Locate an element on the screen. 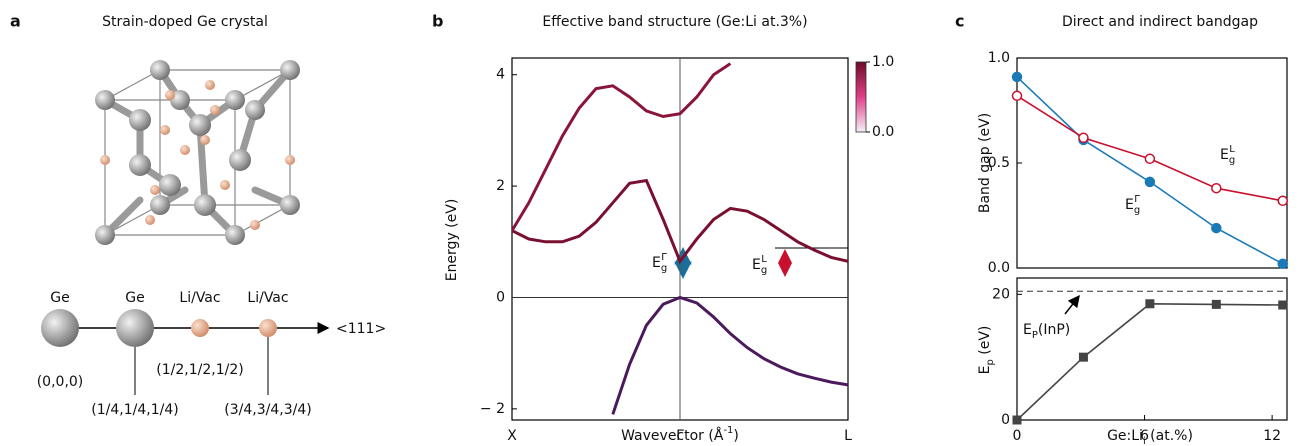 This screenshot has width=1300, height=446. text-part: Ge:Li is located at coordinates (1125, 436).